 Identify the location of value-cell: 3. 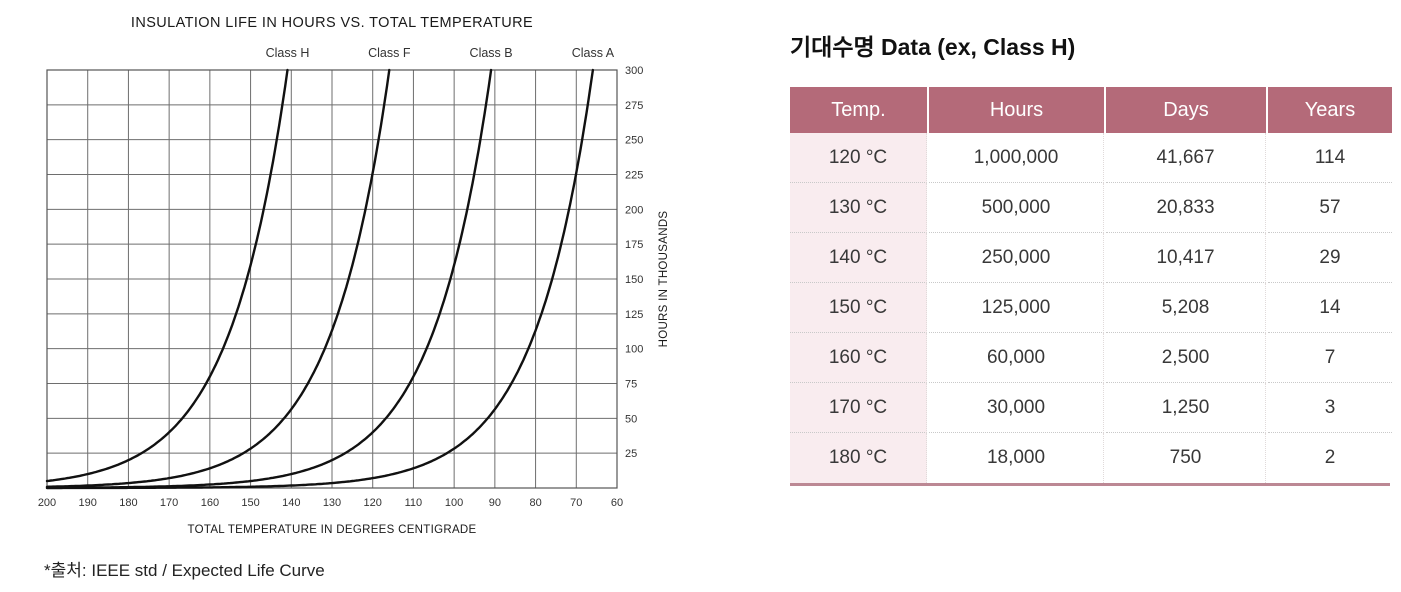
(1330, 408).